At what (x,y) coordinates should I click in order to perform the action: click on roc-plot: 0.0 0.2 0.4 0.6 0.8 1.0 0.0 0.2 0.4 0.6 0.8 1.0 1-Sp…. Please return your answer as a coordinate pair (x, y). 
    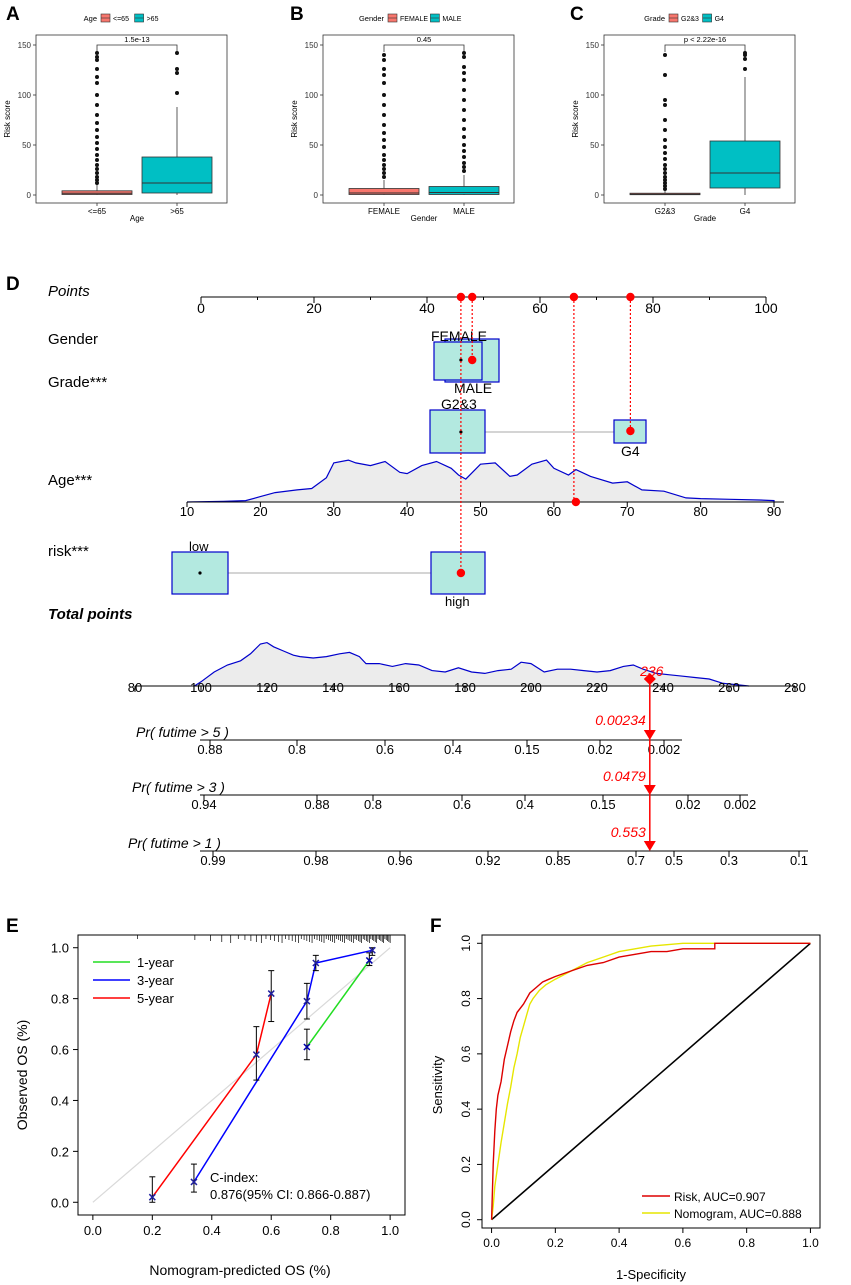
    Looking at the image, I should click on (625, 1108).